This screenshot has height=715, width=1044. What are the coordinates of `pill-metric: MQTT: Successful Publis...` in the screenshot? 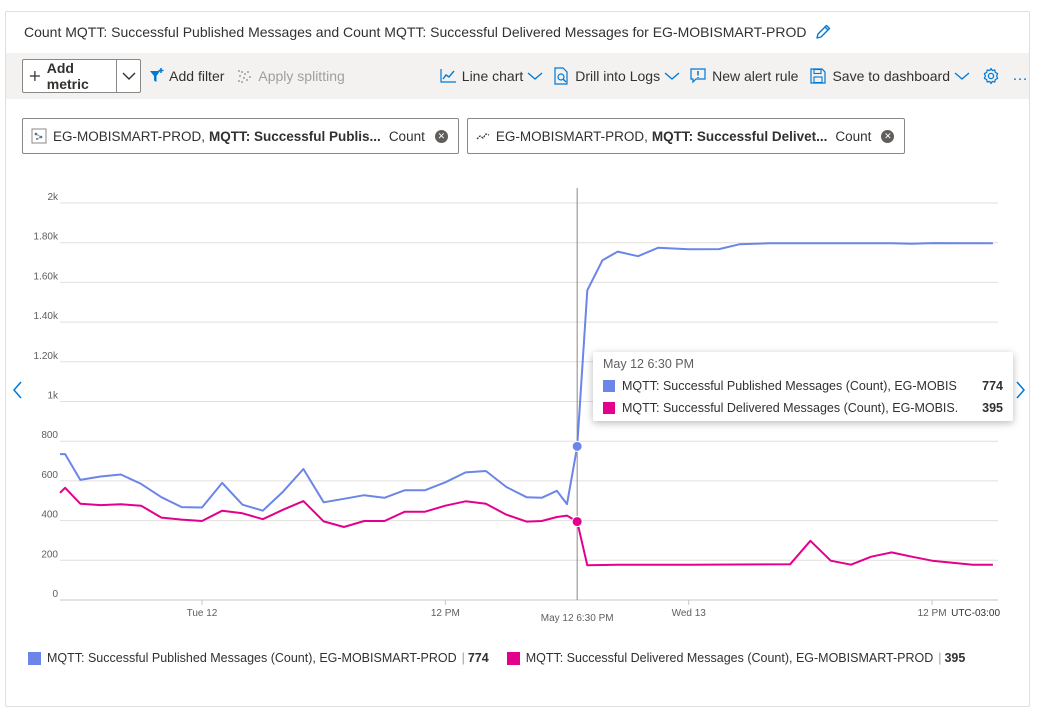 It's located at (295, 136).